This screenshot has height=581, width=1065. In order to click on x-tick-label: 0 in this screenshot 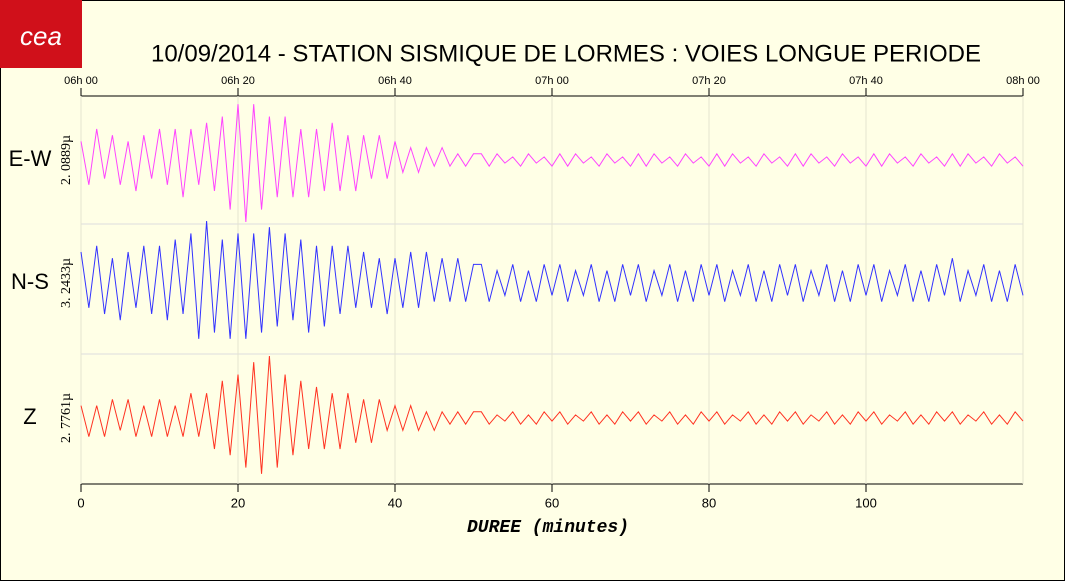, I will do `click(80, 502)`.